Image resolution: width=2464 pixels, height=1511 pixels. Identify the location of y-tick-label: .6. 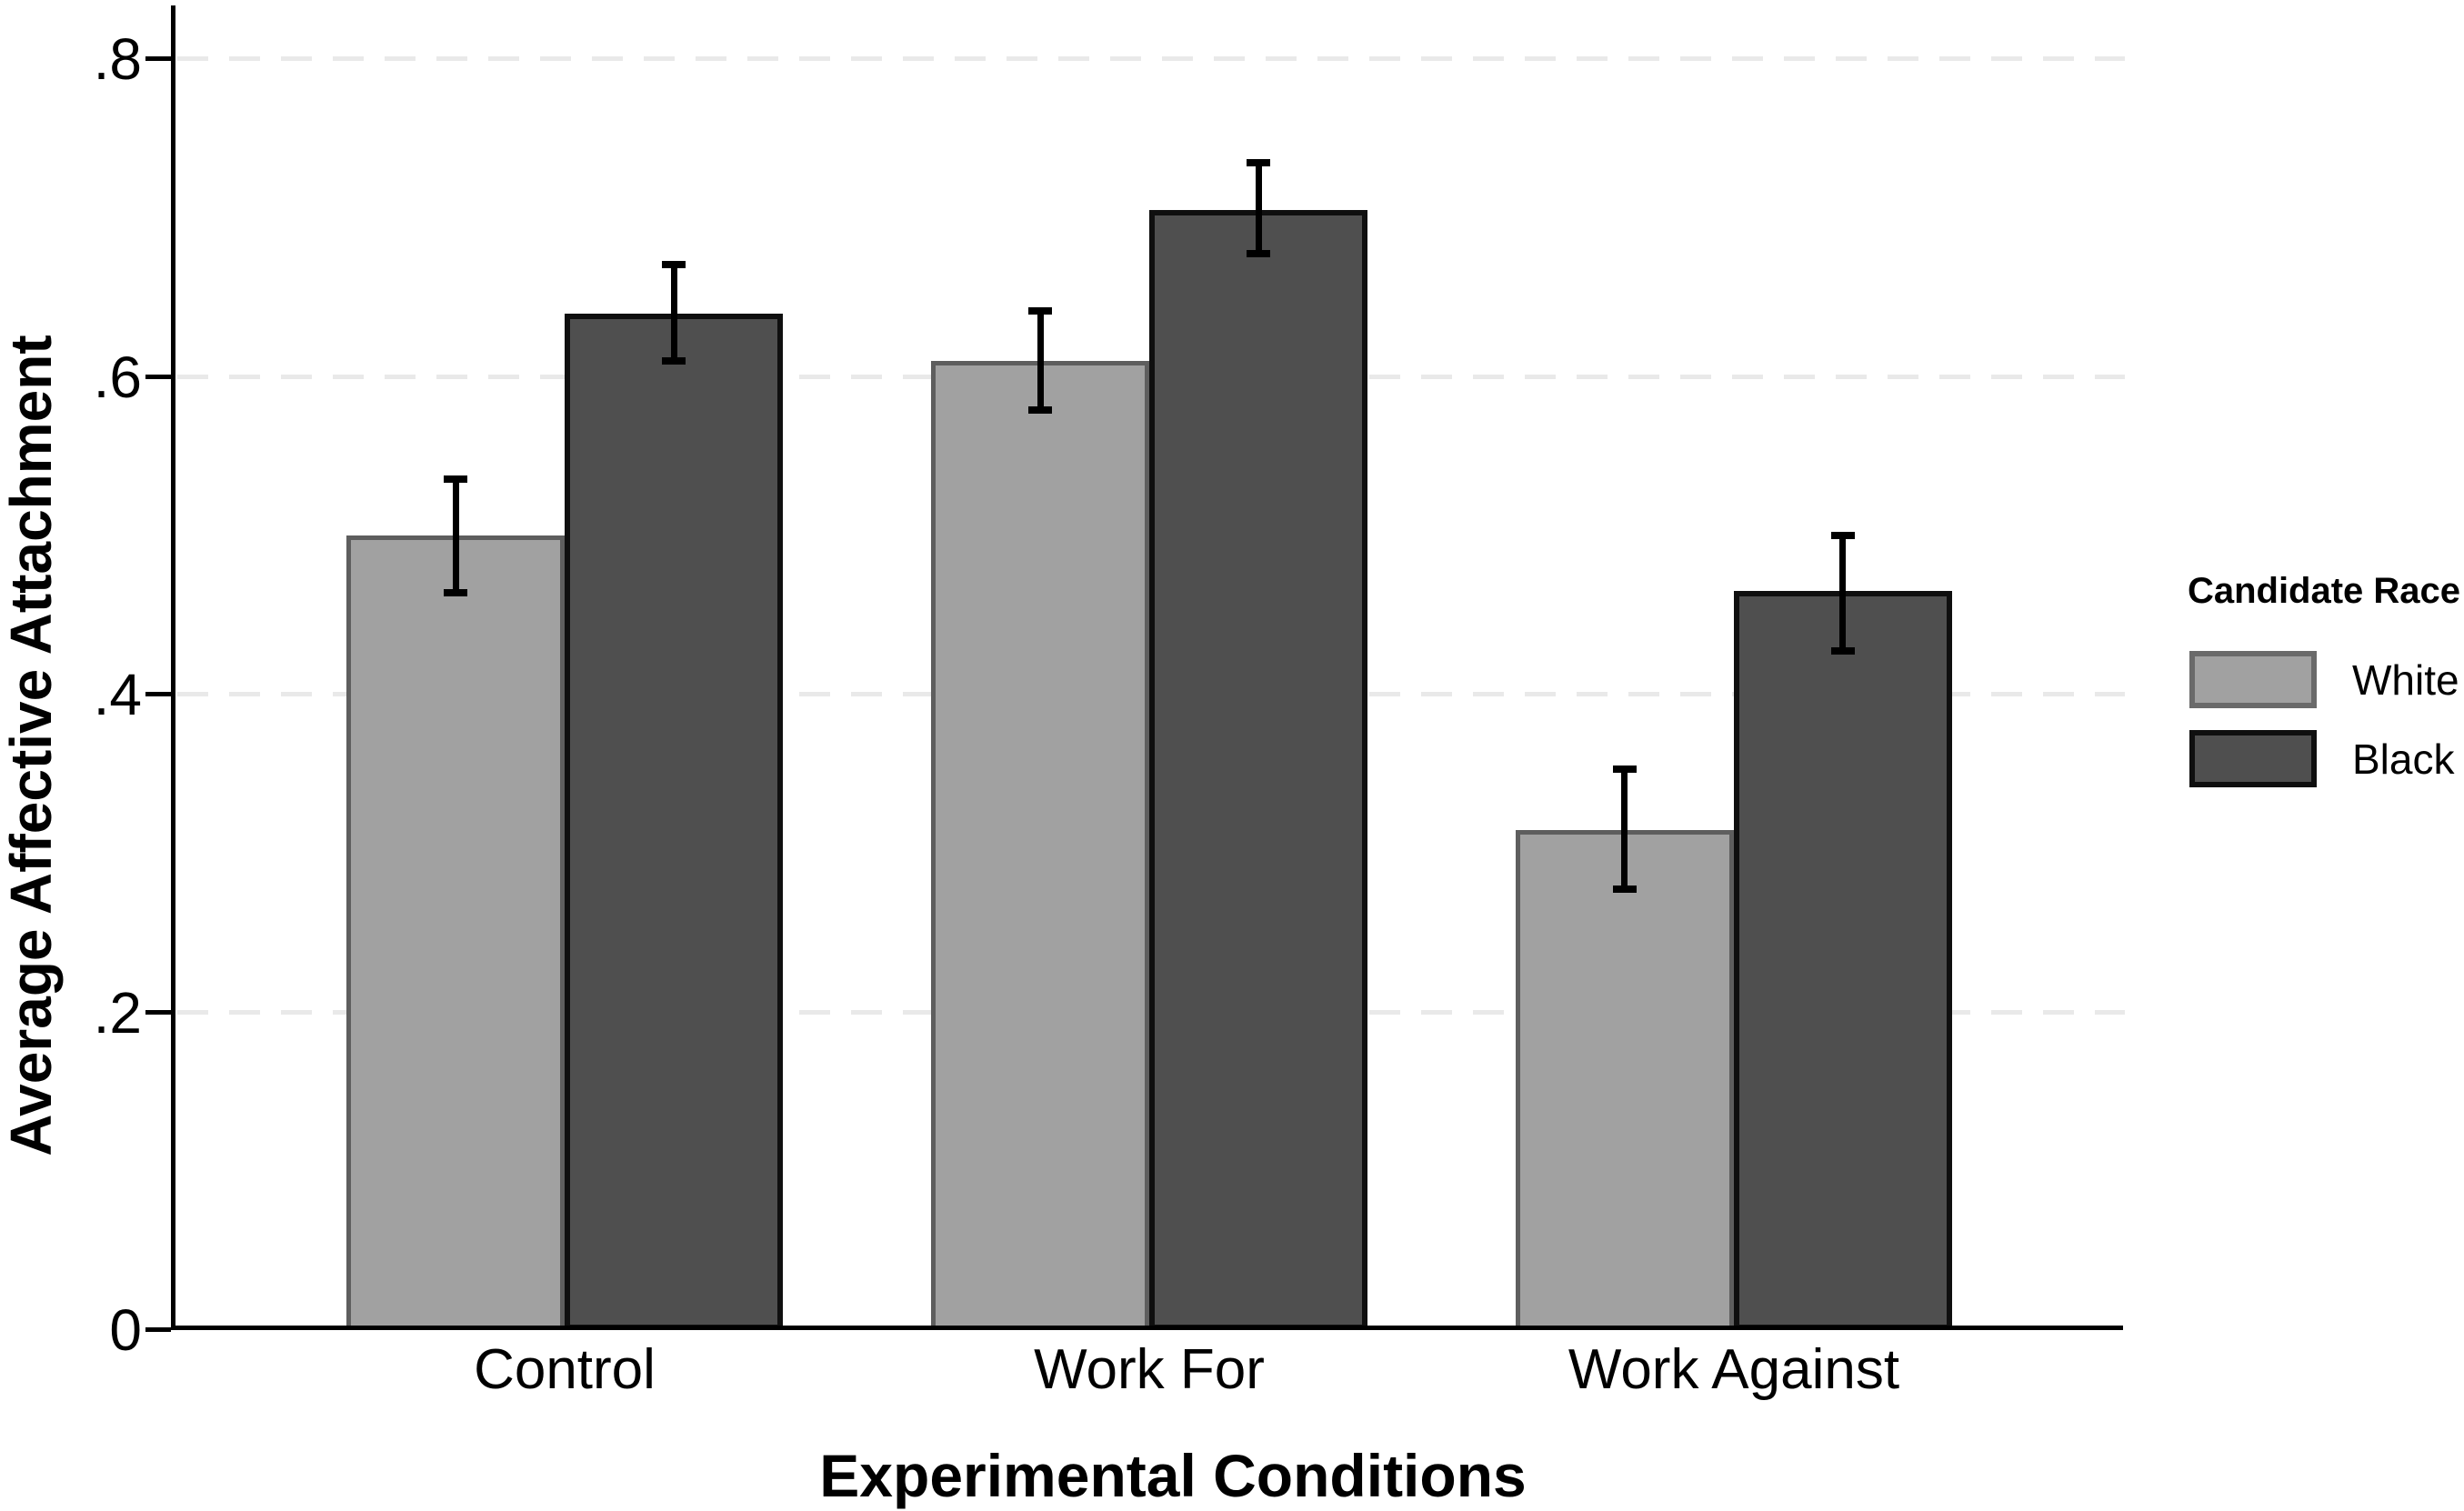
(117, 377).